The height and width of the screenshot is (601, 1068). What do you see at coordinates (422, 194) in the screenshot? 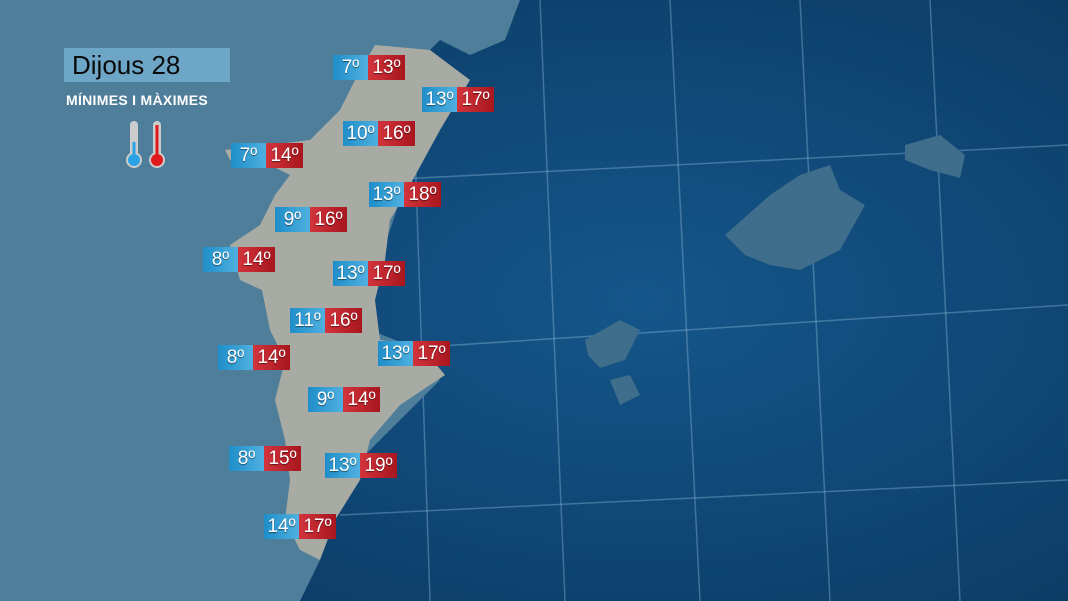
I see `max-temperature: 18º` at bounding box center [422, 194].